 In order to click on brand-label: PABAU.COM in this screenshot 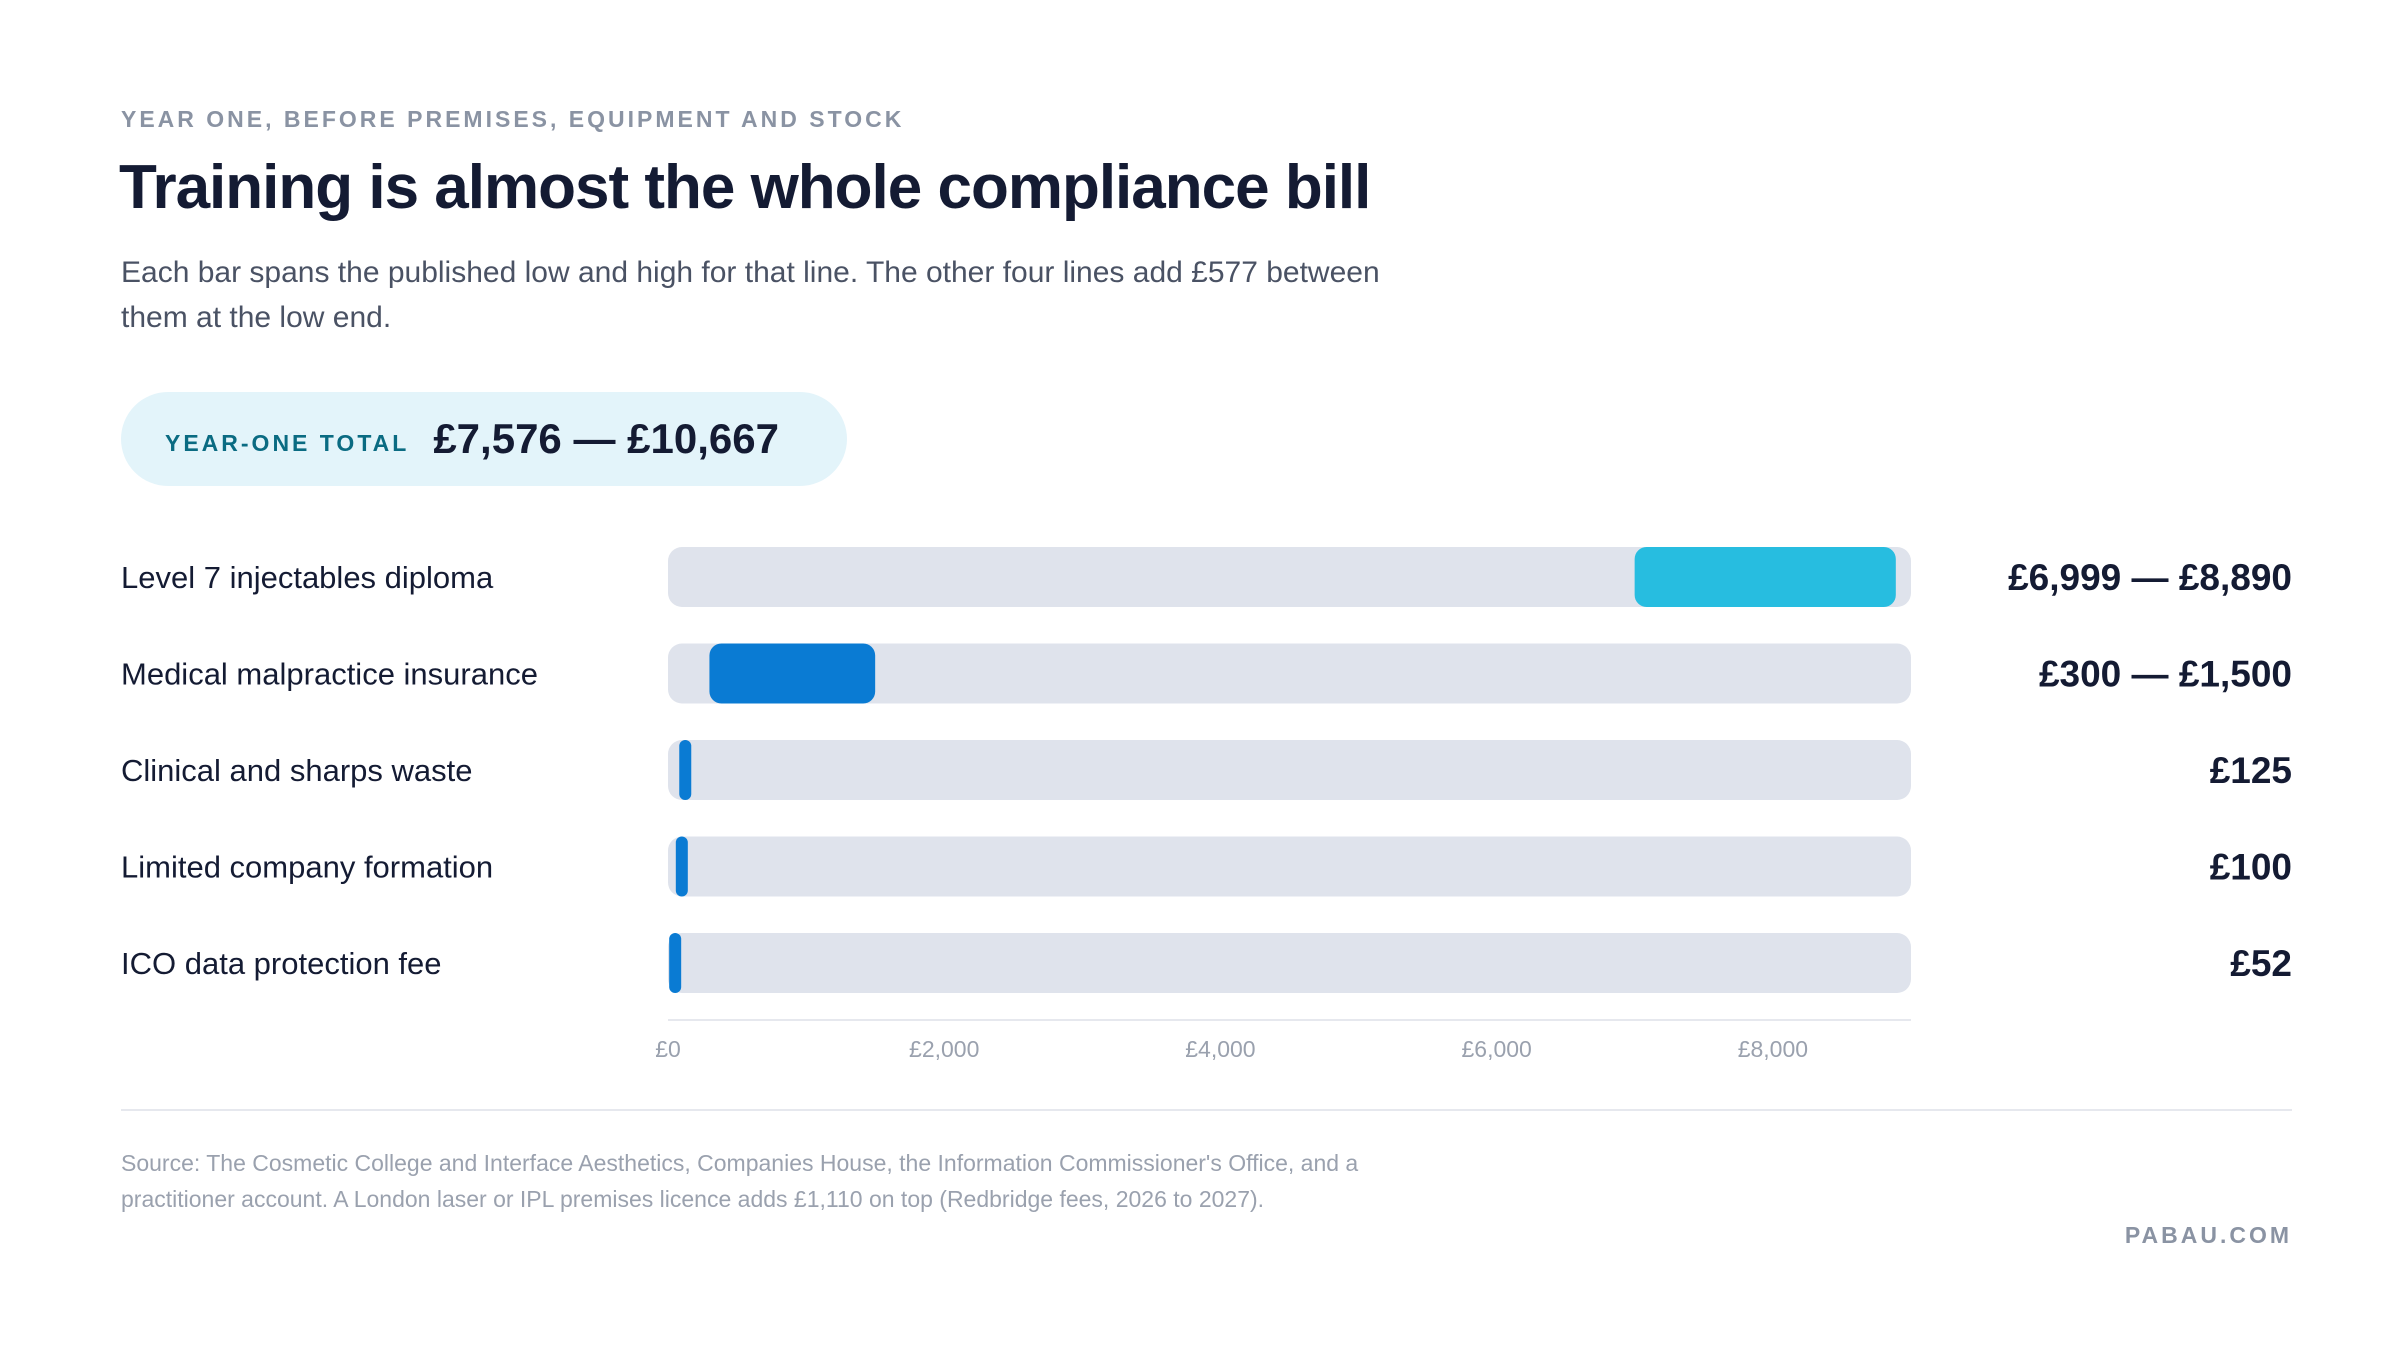, I will do `click(2208, 1235)`.